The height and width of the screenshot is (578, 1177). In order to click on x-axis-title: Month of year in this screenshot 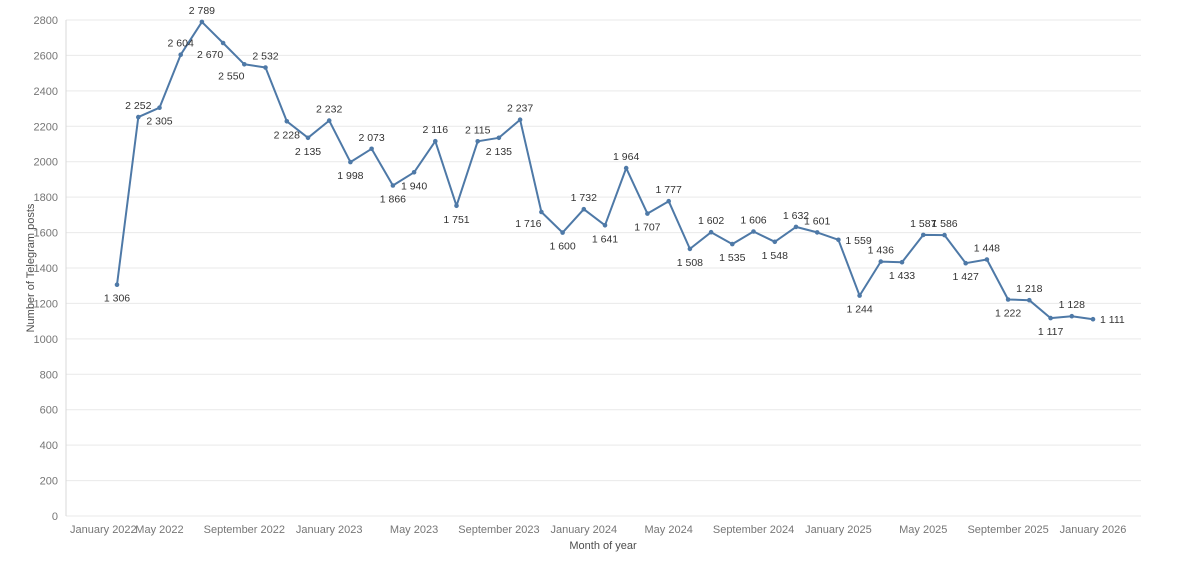, I will do `click(603, 546)`.